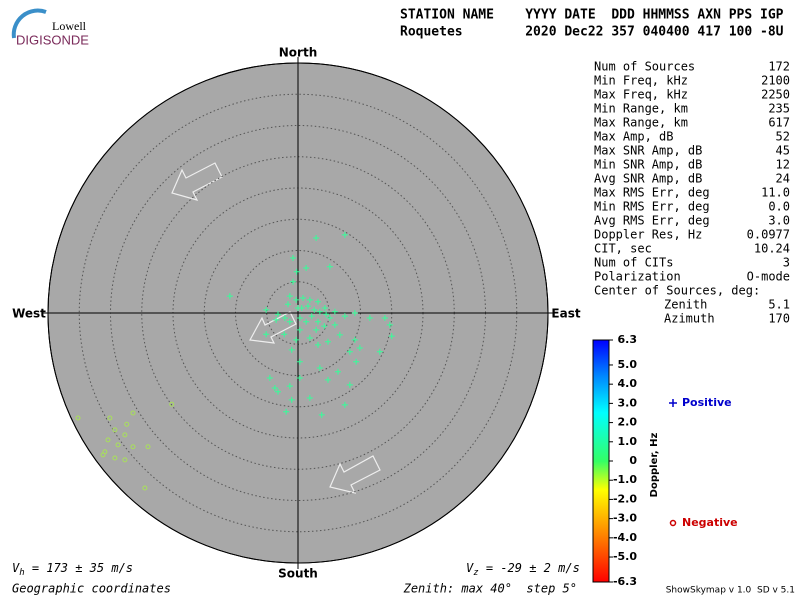 The width and height of the screenshot is (800, 600). I want to click on logo-top: Lowell, so click(69, 26).